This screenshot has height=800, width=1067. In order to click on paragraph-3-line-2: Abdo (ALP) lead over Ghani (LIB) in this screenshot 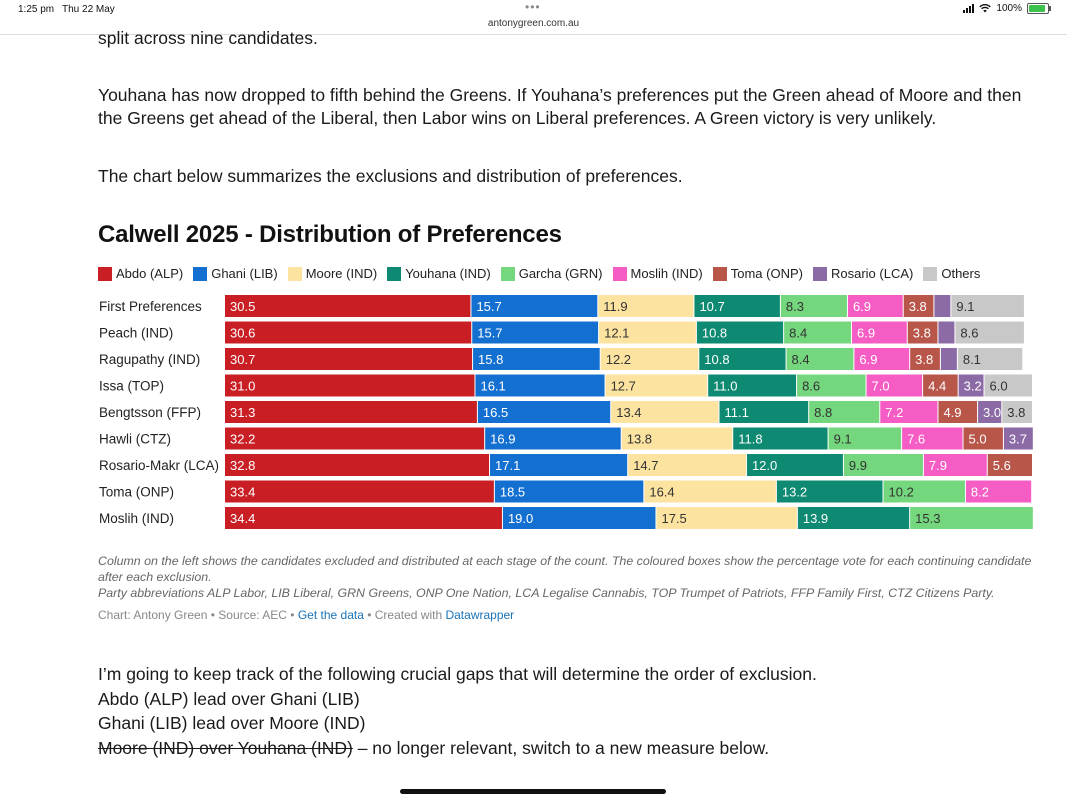, I will do `click(229, 698)`.